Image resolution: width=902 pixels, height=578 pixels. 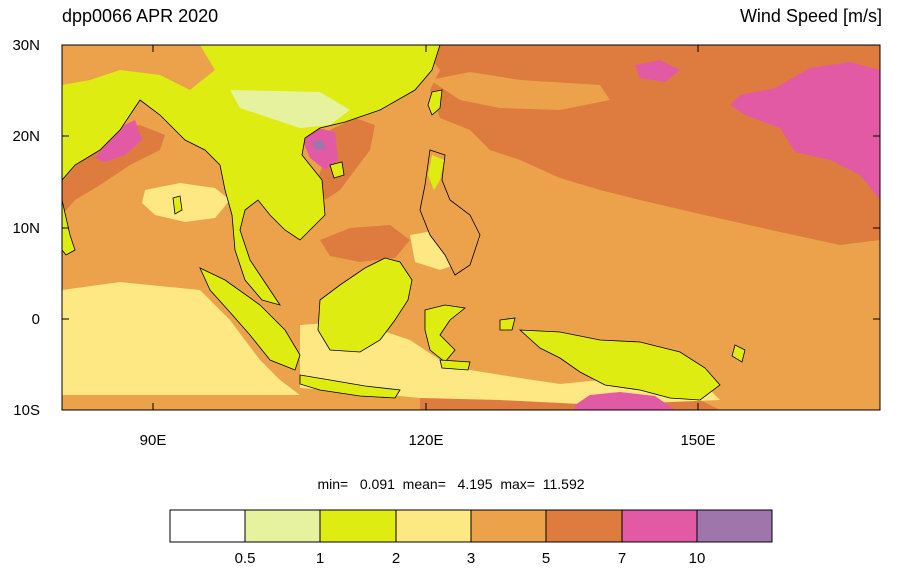 I want to click on stats-line: min= 0.091 mean= 4.195 max= 11.592, so click(x=451, y=484).